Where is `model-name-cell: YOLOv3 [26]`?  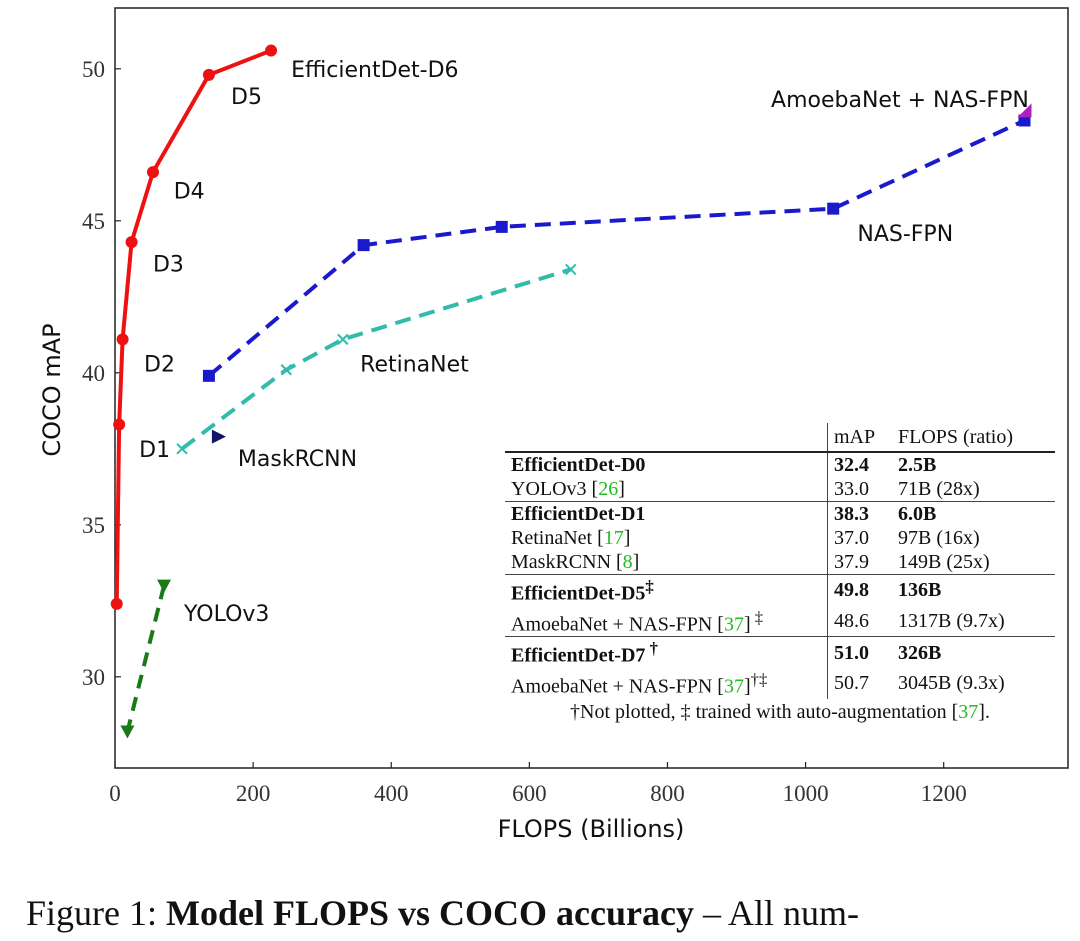 model-name-cell: YOLOv3 [26] is located at coordinates (568, 489).